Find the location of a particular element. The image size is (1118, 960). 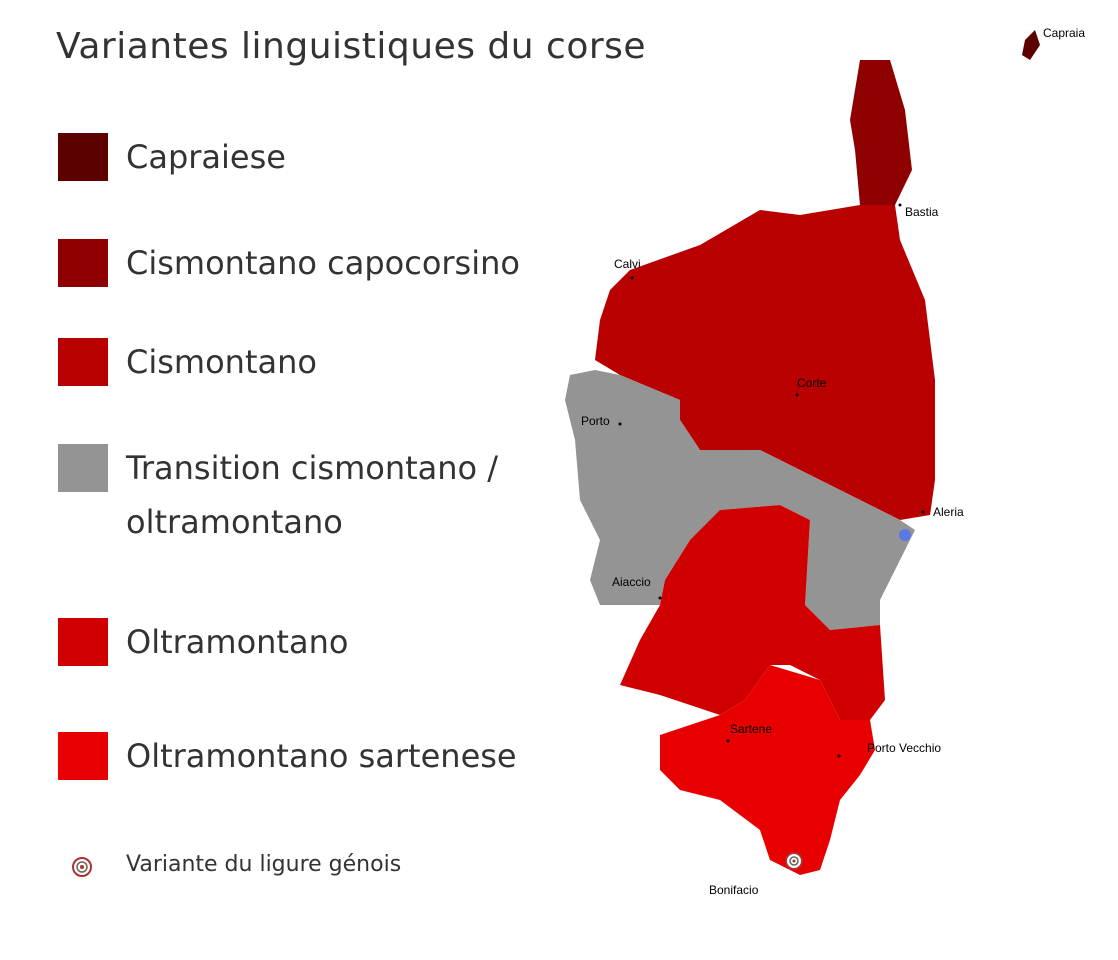

place-label: Aleria is located at coordinates (948, 512).